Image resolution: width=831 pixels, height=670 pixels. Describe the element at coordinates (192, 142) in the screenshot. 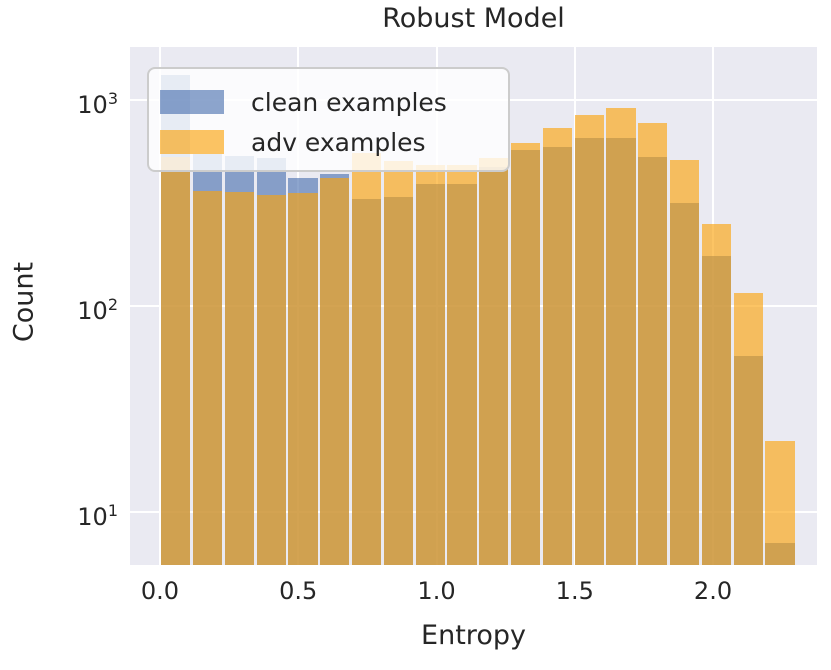

I see `legend-swatch-adv` at that location.